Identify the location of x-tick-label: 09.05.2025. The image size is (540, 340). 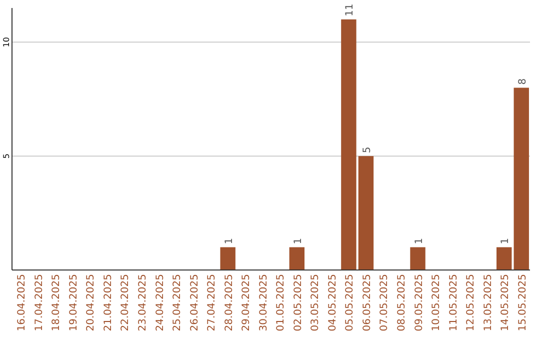
(419, 303).